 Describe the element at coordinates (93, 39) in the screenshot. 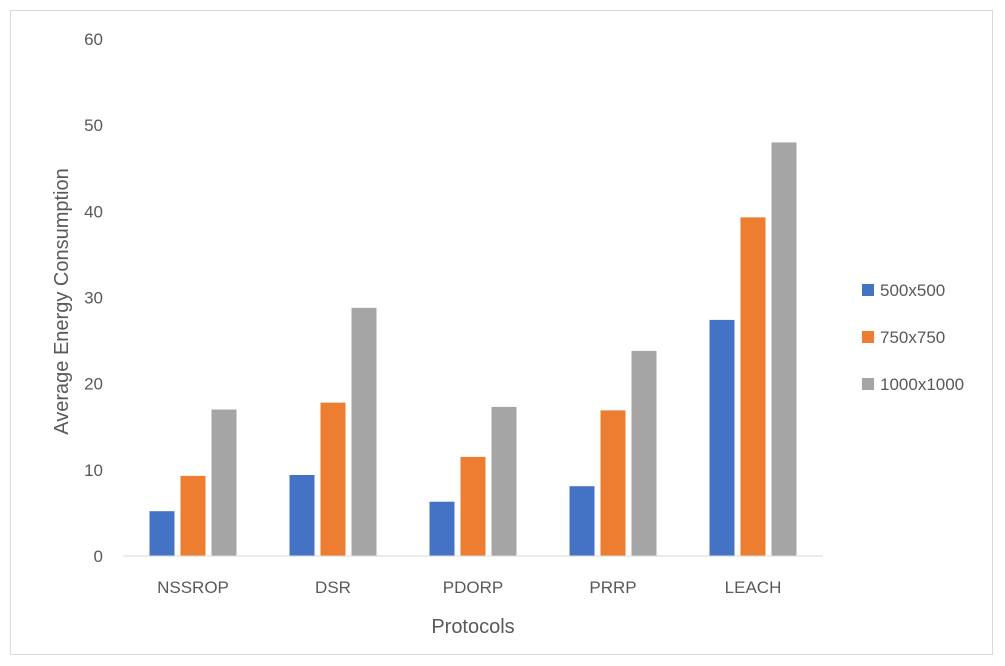

I see `y-tick-label: 60` at that location.